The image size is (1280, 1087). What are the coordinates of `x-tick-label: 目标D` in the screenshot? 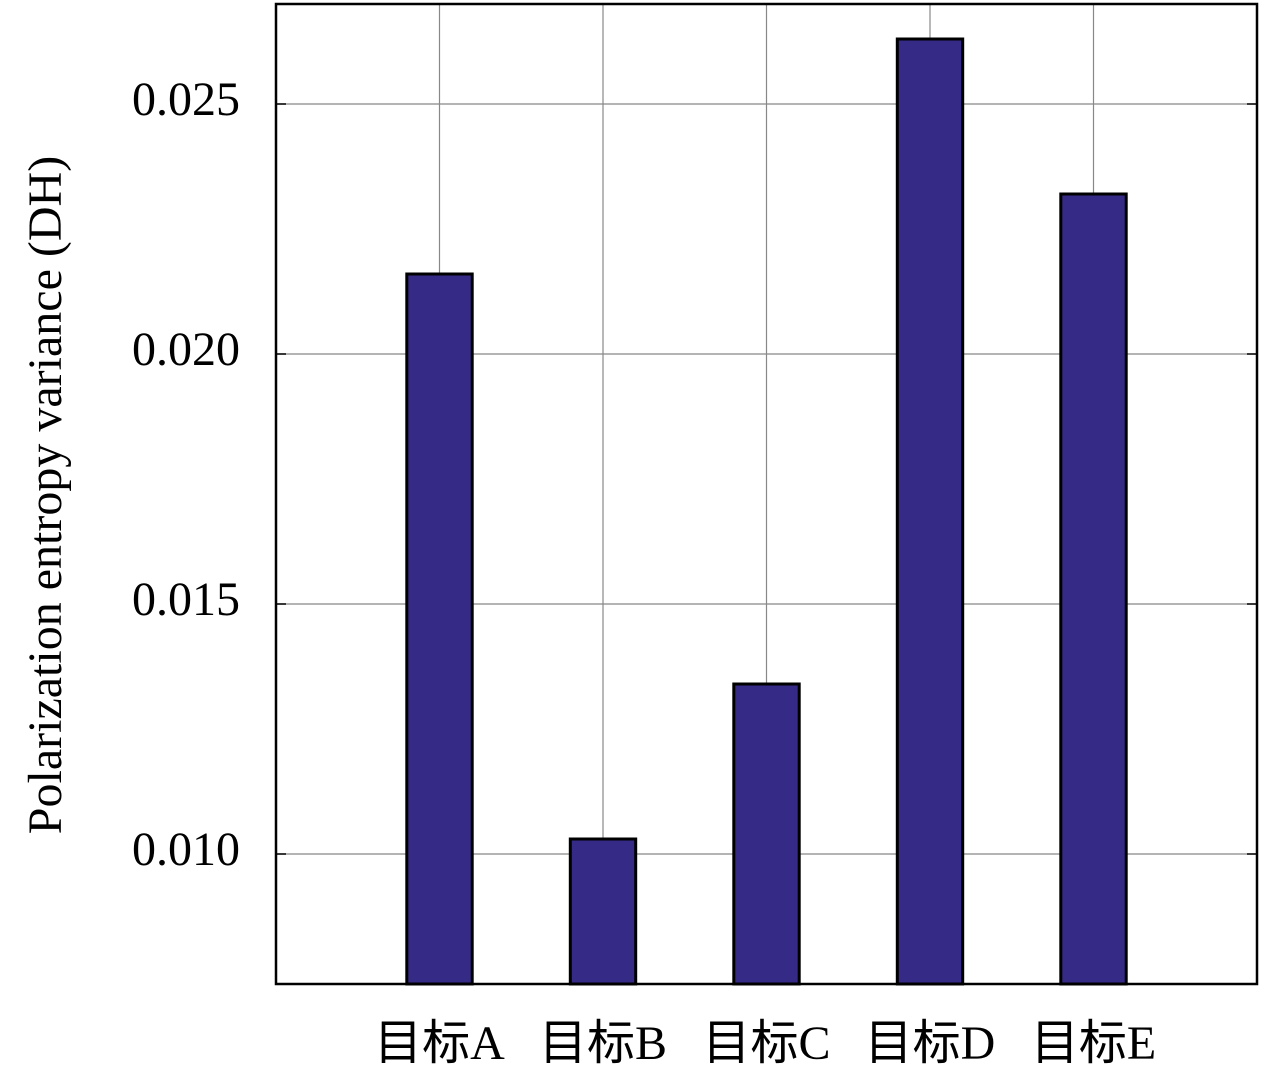 It's located at (930, 1043).